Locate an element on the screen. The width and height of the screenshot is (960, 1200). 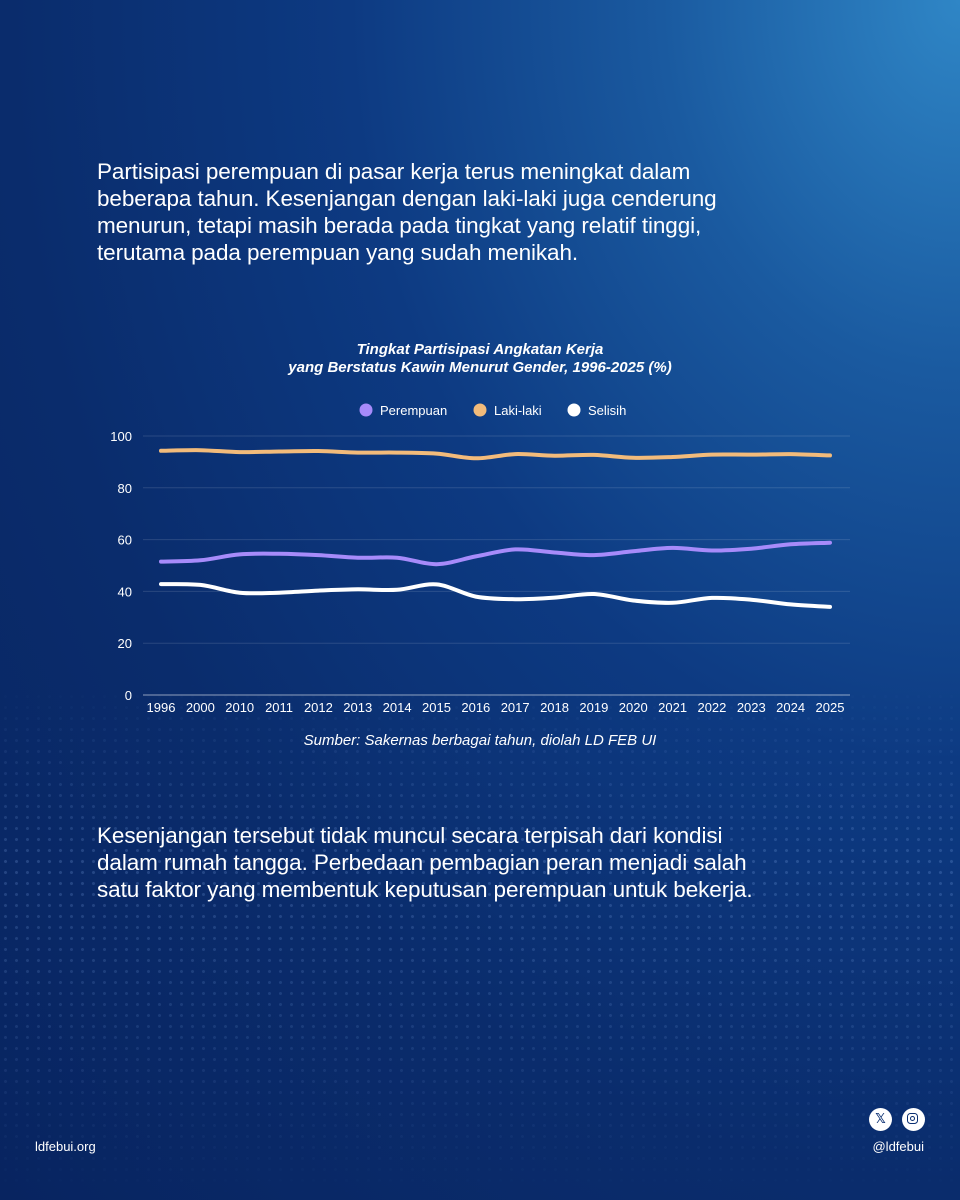
legend-marker-selisih is located at coordinates (574, 410).